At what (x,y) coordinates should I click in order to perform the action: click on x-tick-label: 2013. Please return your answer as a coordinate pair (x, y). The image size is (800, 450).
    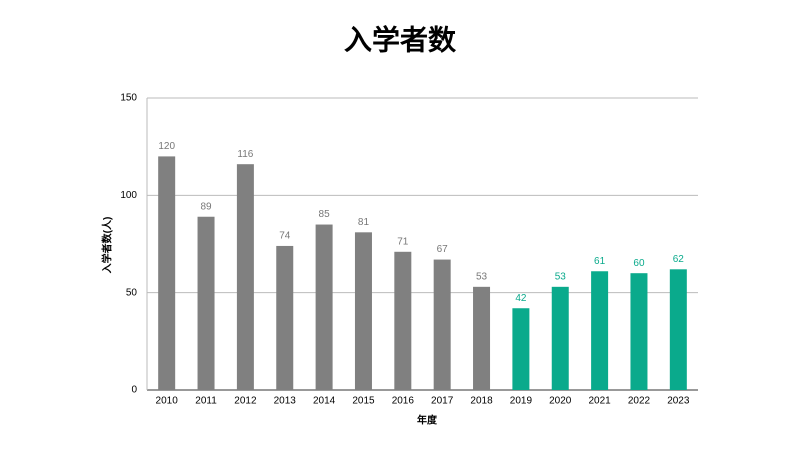
    Looking at the image, I should click on (285, 401).